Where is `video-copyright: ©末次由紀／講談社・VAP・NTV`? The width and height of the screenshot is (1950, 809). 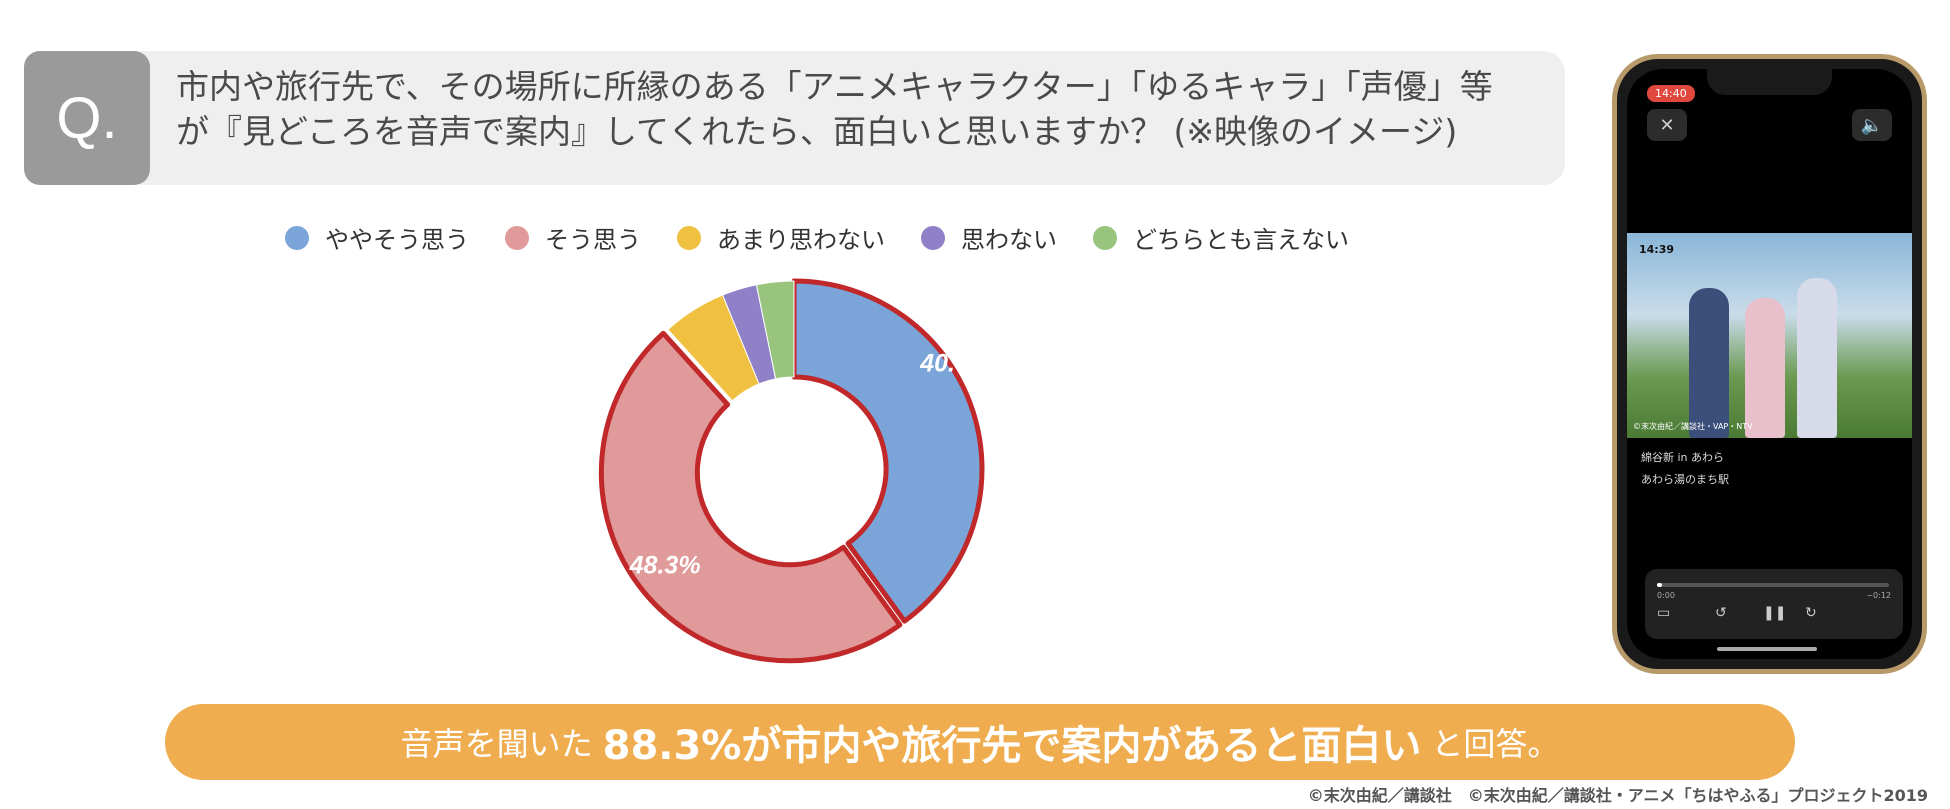
video-copyright: ©末次由紀／講談社・VAP・NTV is located at coordinates (1693, 426).